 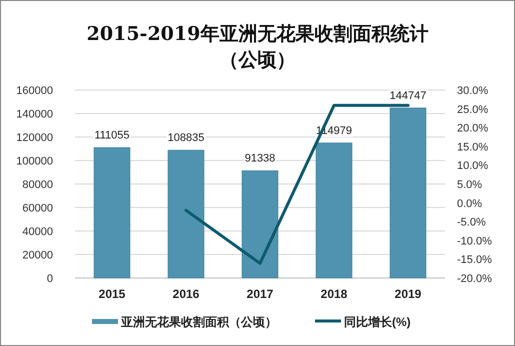 What do you see at coordinates (37, 185) in the screenshot?
I see `y-tick-label: 80000` at bounding box center [37, 185].